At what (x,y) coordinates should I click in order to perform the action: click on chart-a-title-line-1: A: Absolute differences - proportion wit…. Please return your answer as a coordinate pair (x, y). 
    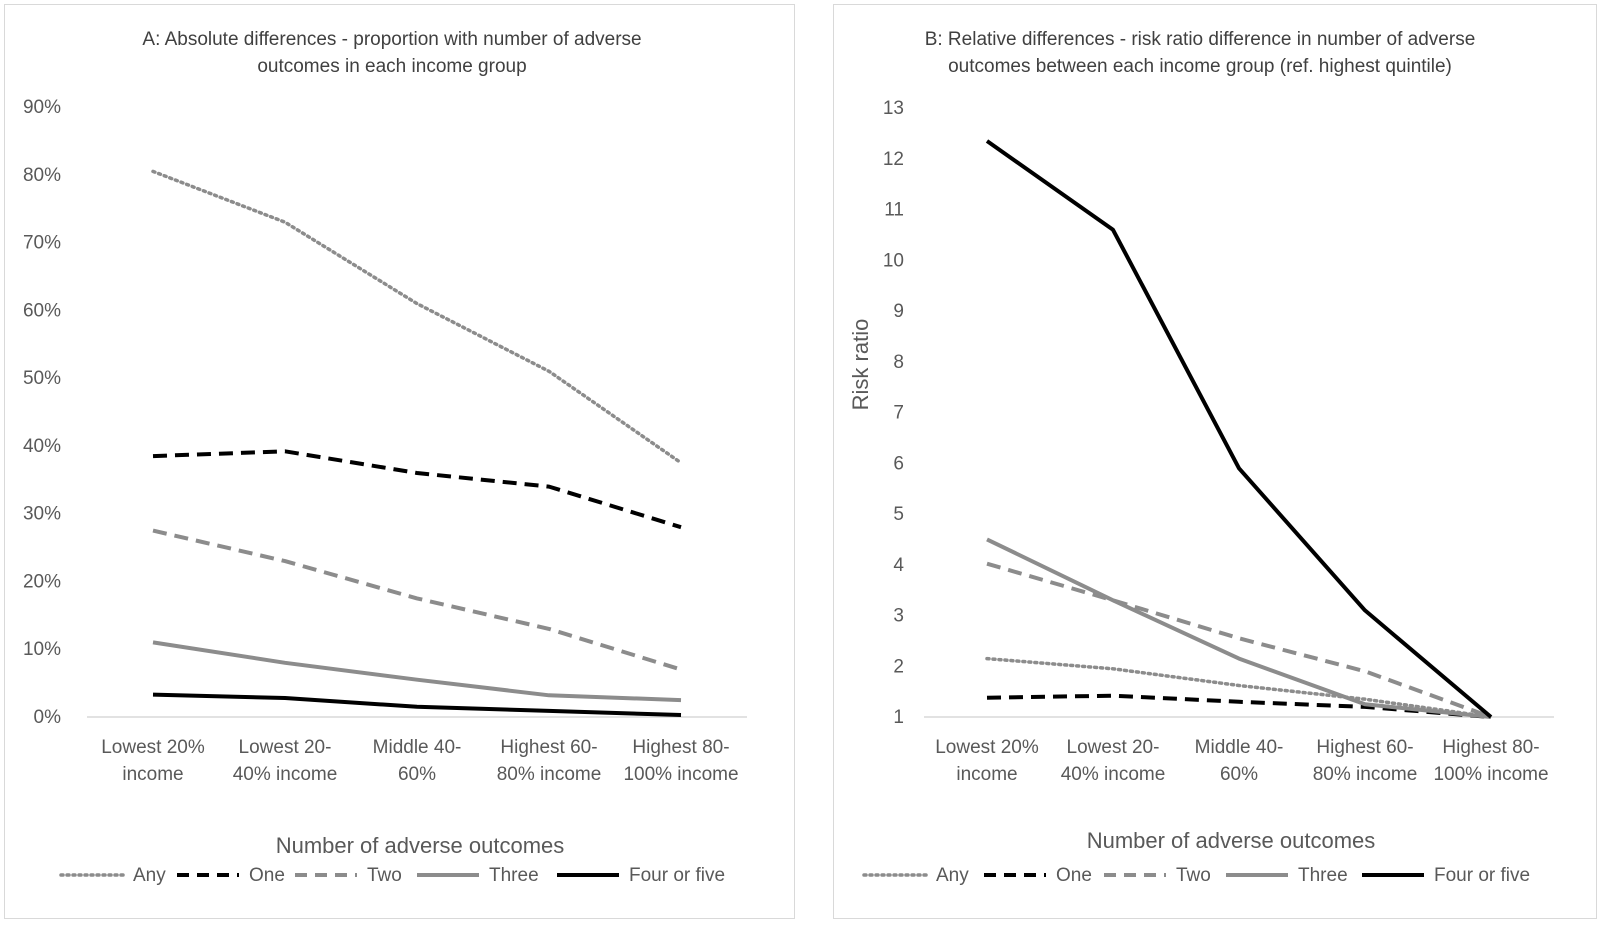
    Looking at the image, I should click on (391, 39).